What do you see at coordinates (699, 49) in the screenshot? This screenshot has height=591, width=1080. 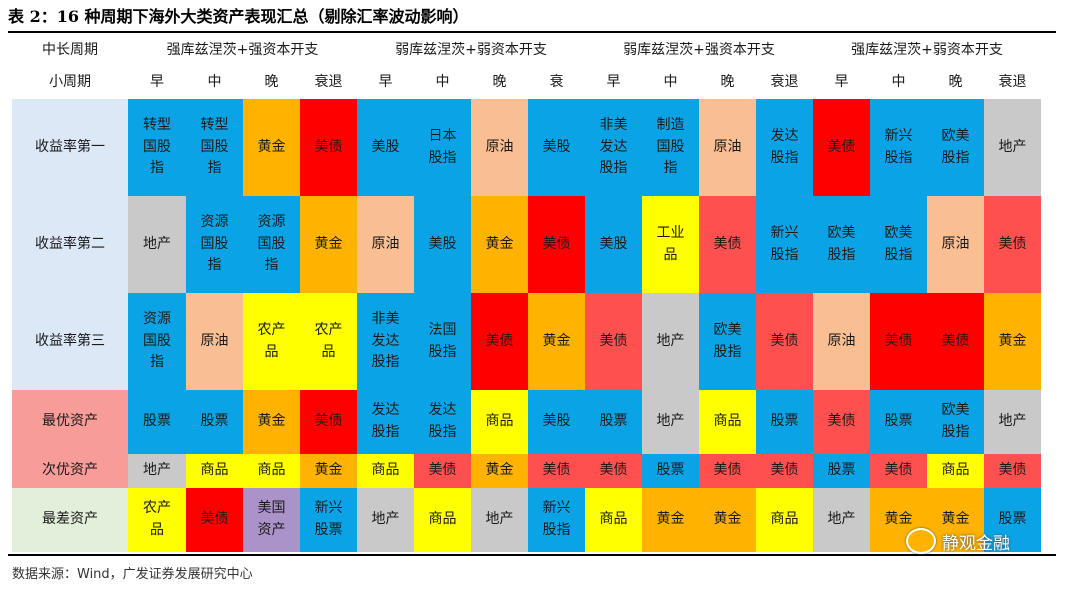 I see `group-header: 弱库兹涅茨+强资本开支` at bounding box center [699, 49].